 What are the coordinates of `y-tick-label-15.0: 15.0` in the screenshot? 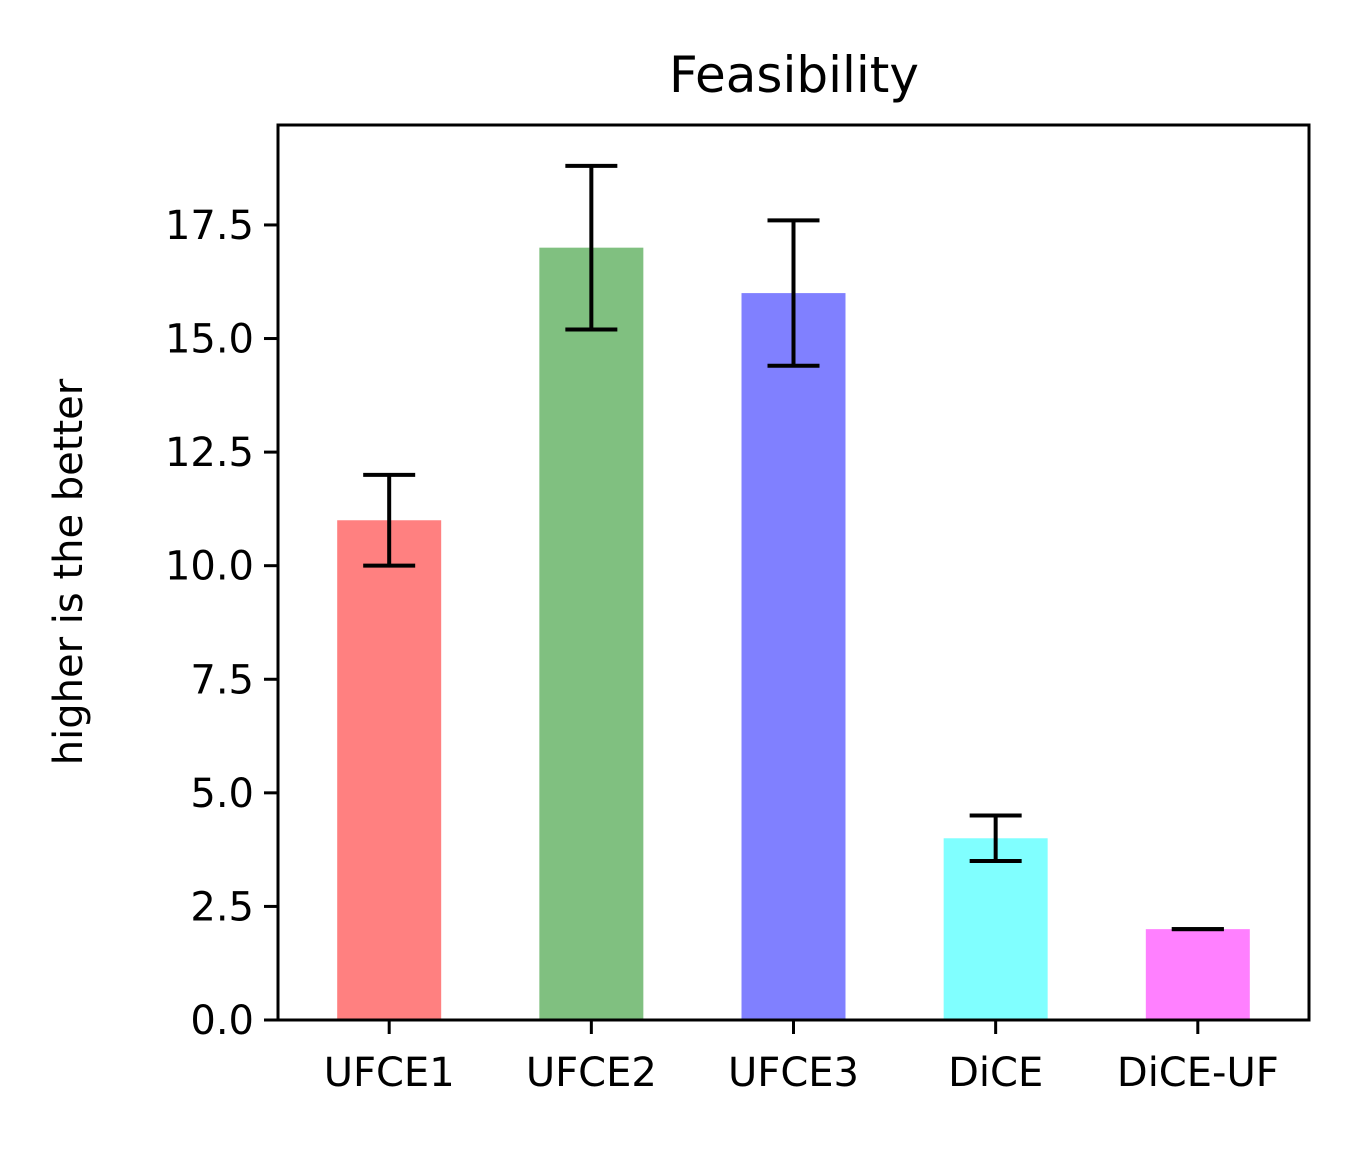 It's located at (209, 340).